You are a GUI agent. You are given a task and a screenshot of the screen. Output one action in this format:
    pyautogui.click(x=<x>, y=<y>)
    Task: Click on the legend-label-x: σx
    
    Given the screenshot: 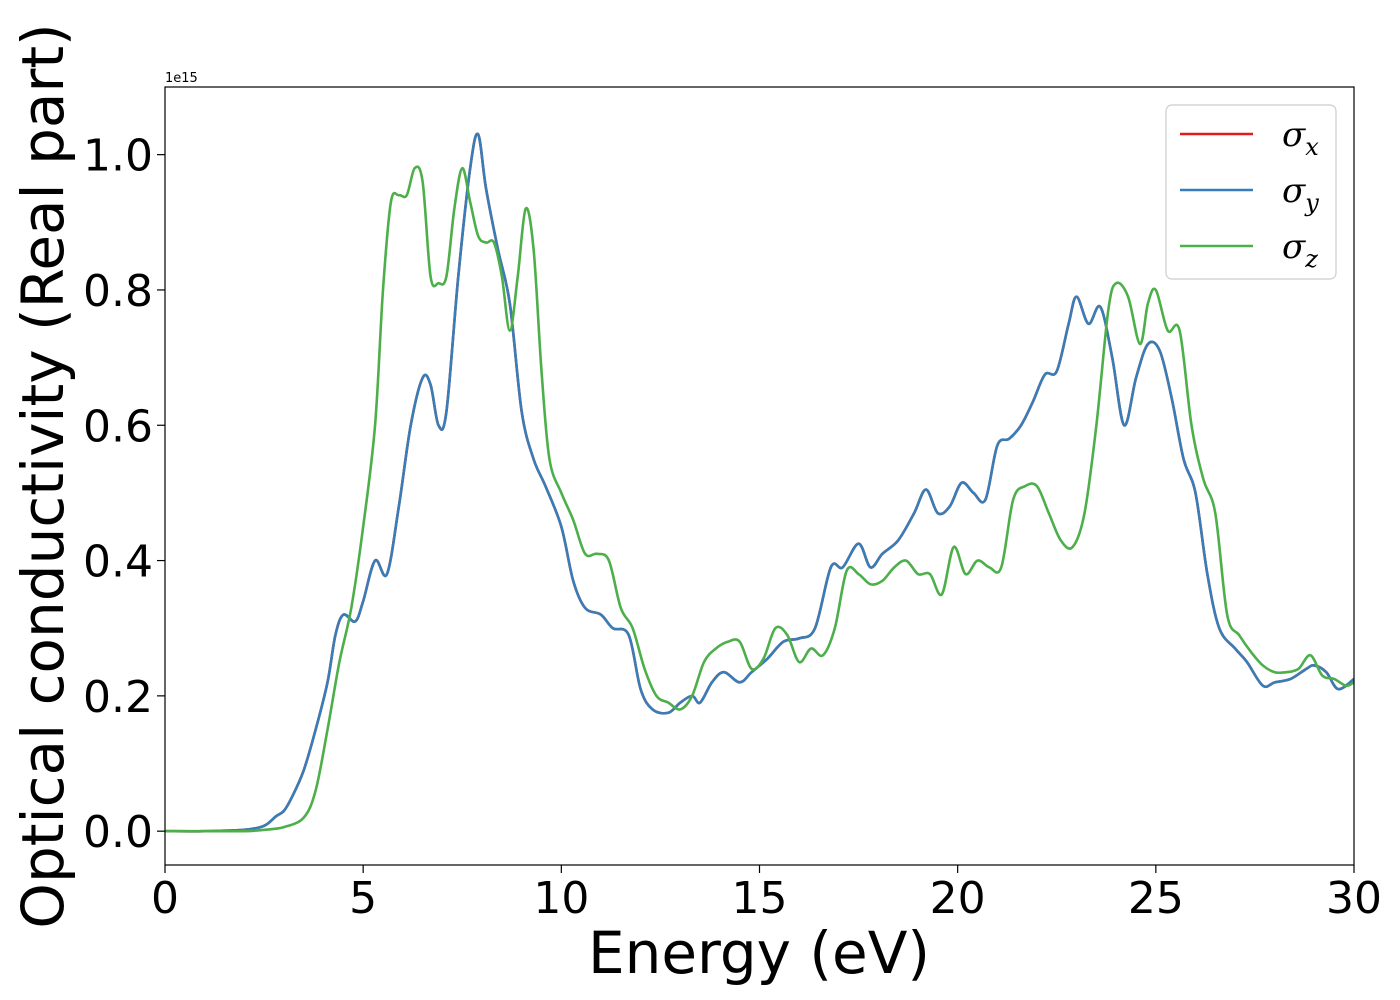 What is the action you would take?
    pyautogui.click(x=1300, y=138)
    